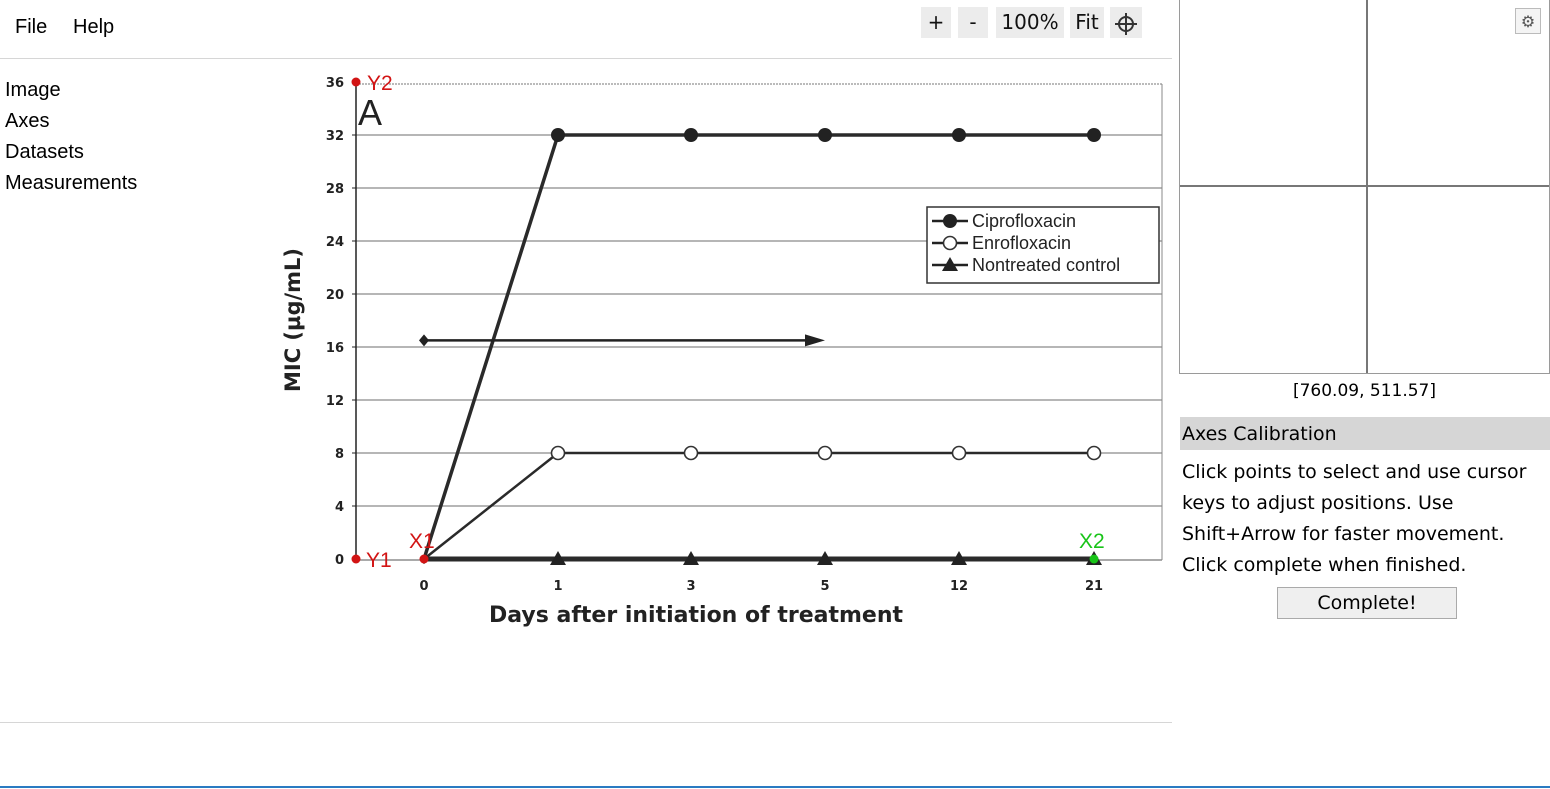  Describe the element at coordinates (293, 320) in the screenshot. I see `y-axis-label: MIC (µg/mL)` at that location.